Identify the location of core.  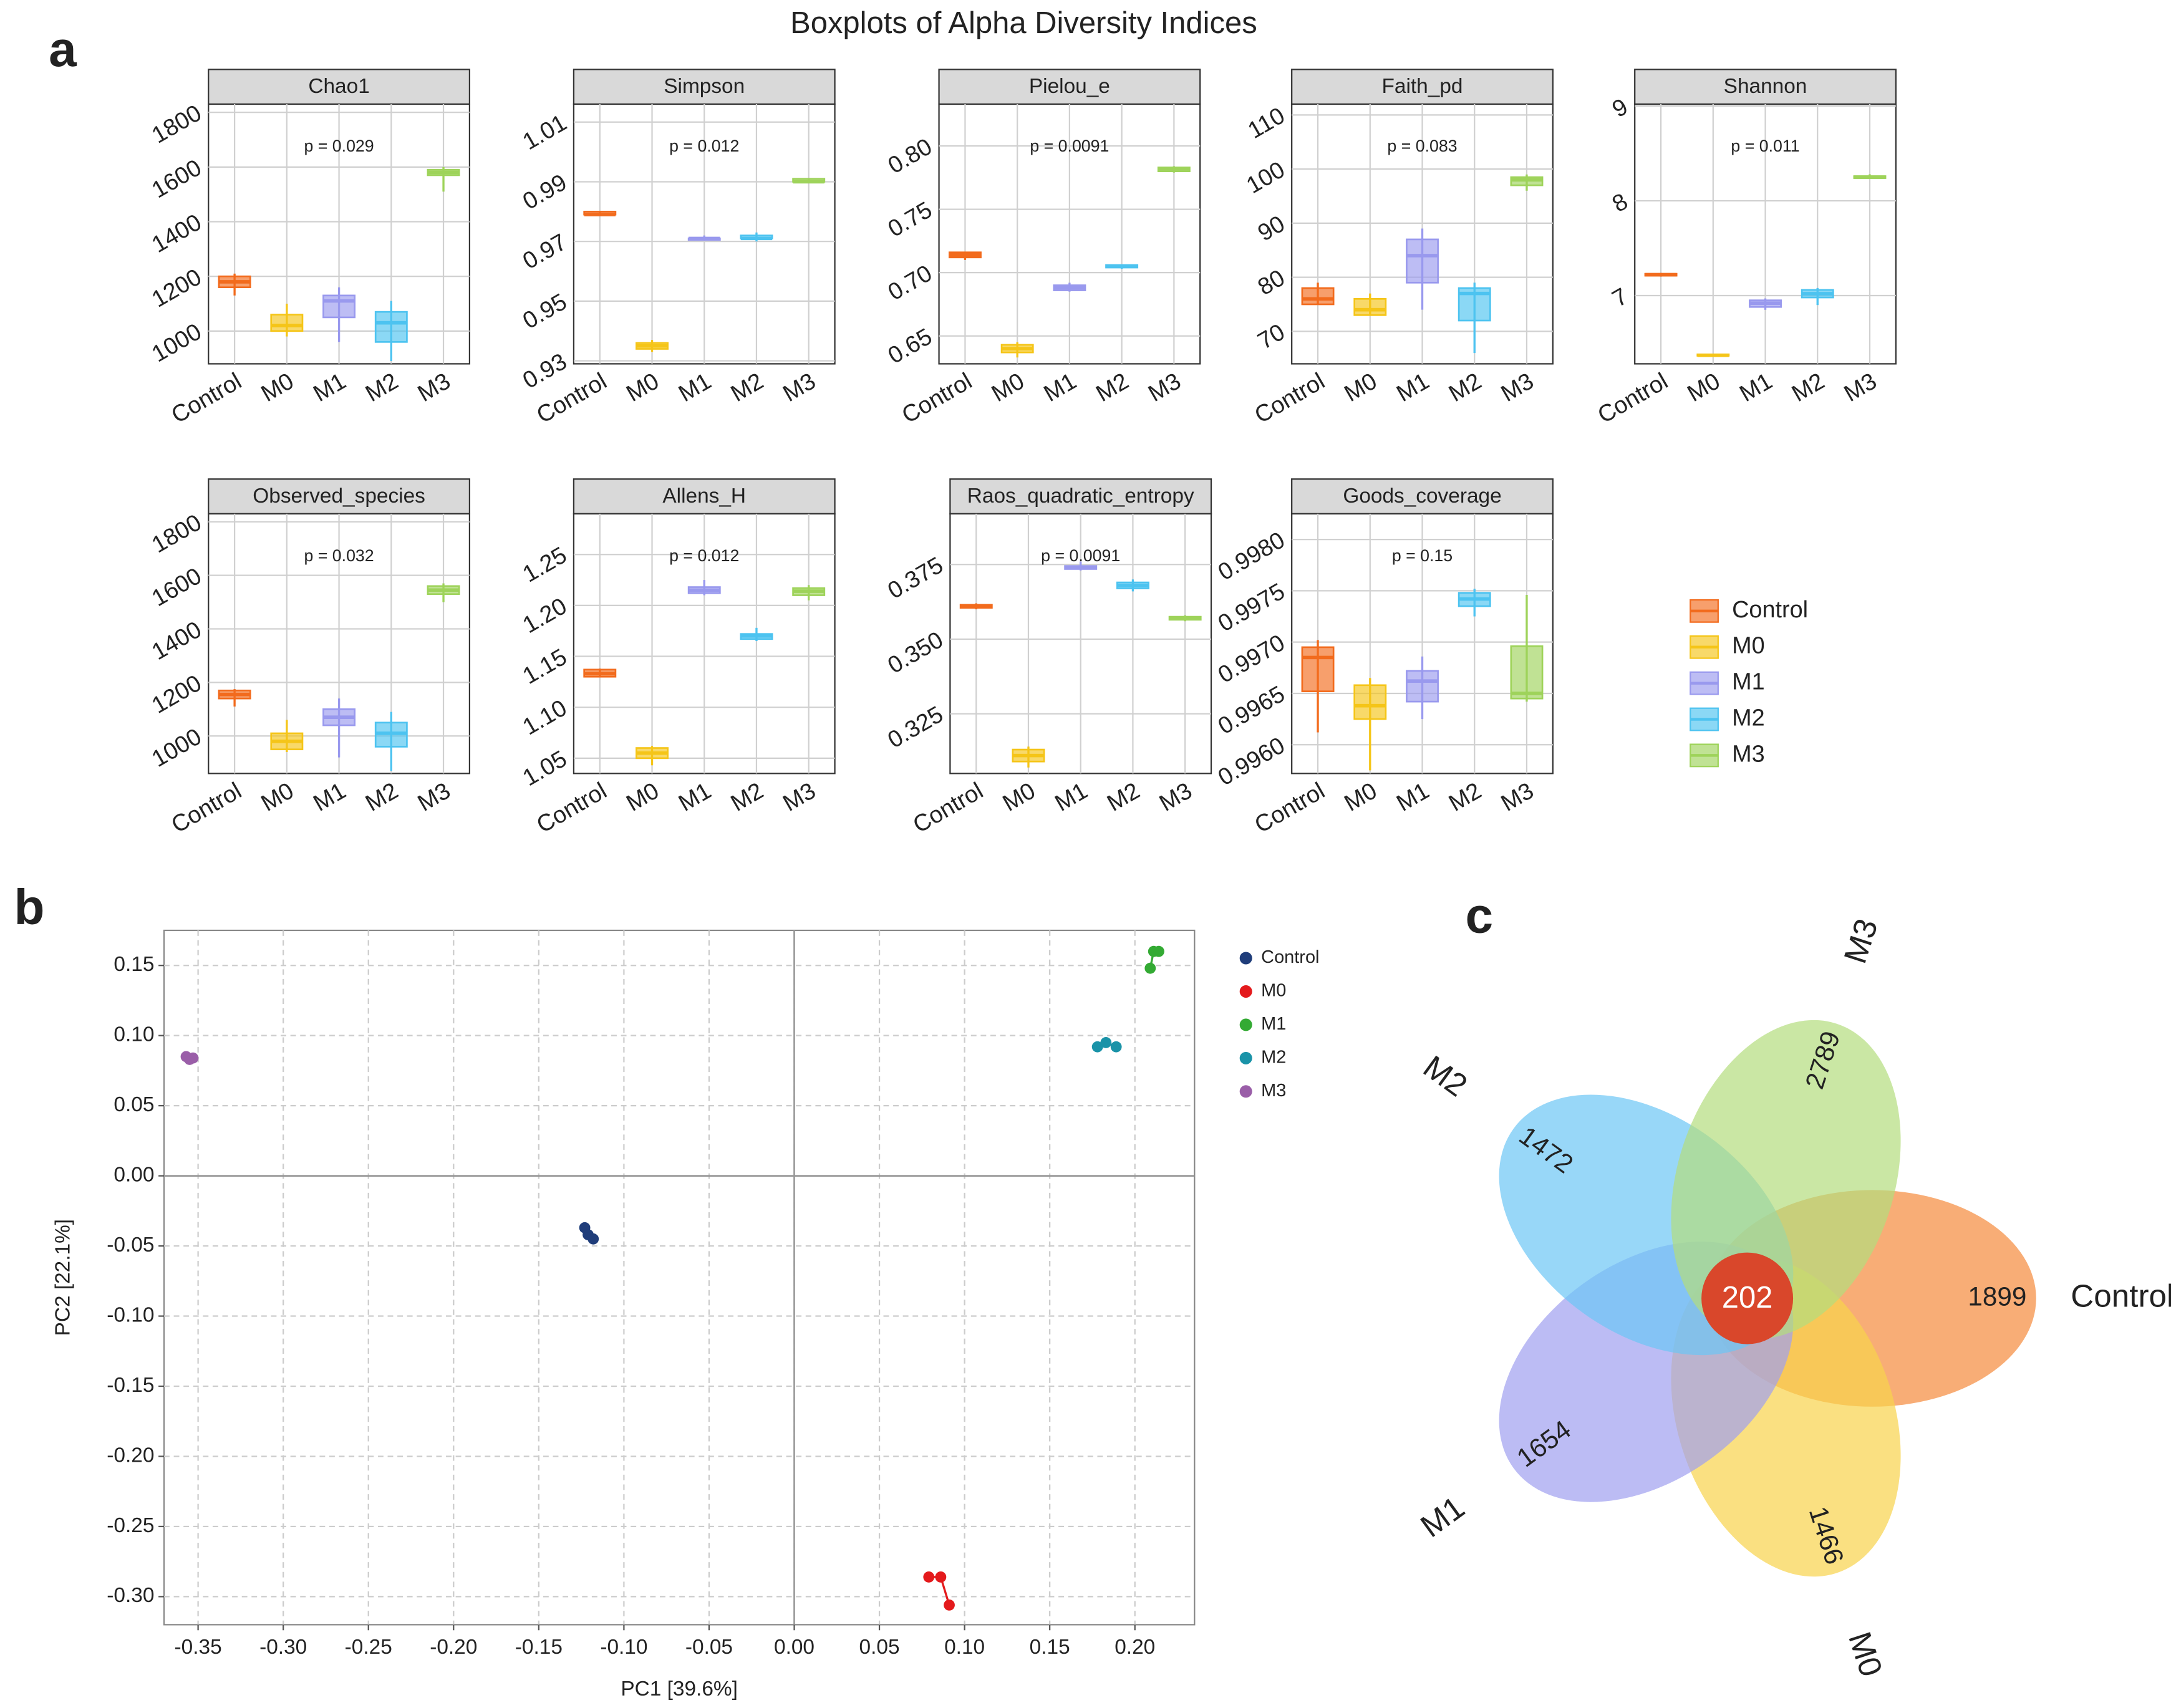
(1747, 1298).